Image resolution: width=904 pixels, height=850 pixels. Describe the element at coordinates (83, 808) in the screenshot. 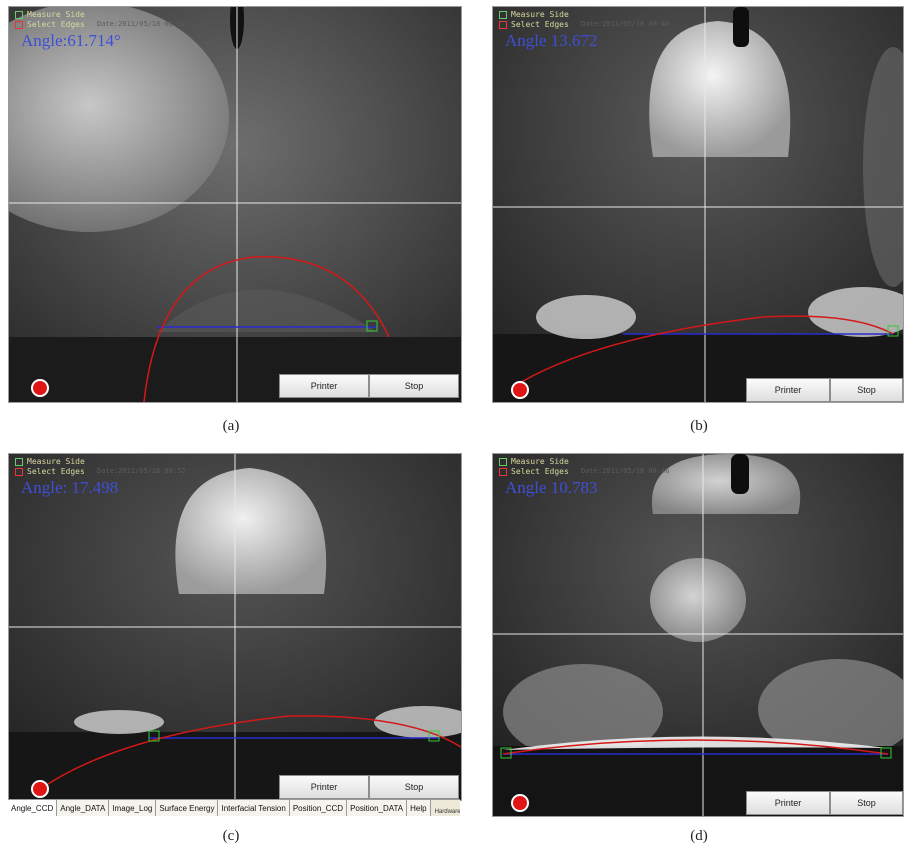

I see `tab-angle-data: Angle_DATA` at that location.